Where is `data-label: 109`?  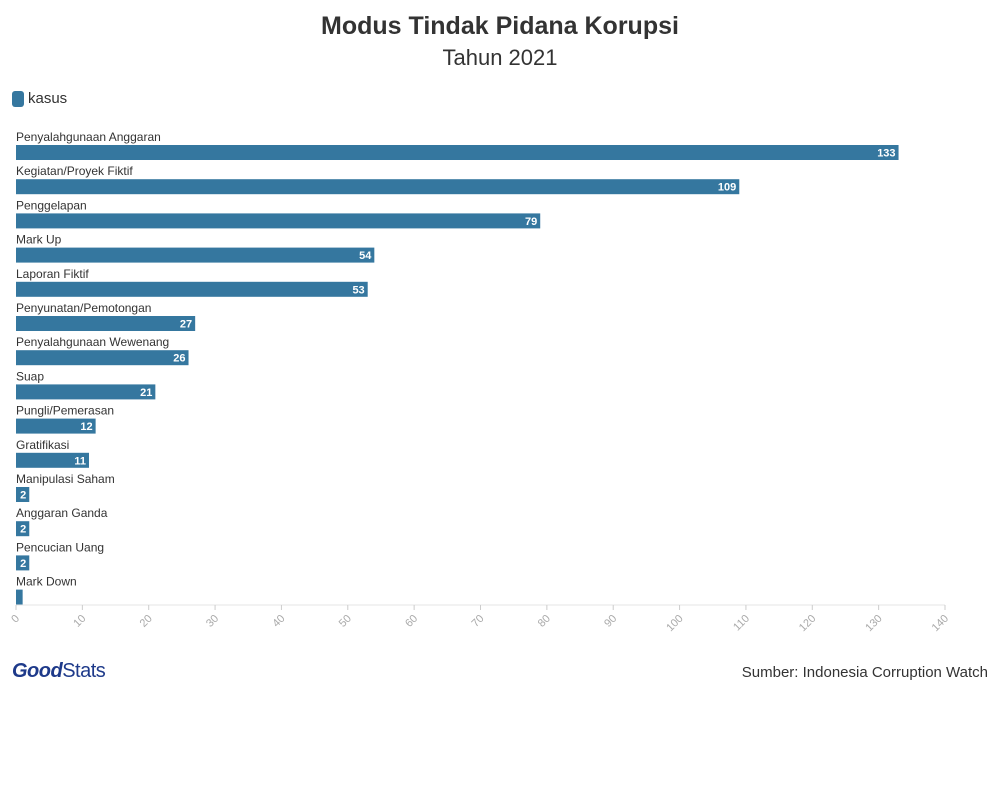 data-label: 109 is located at coordinates (727, 188).